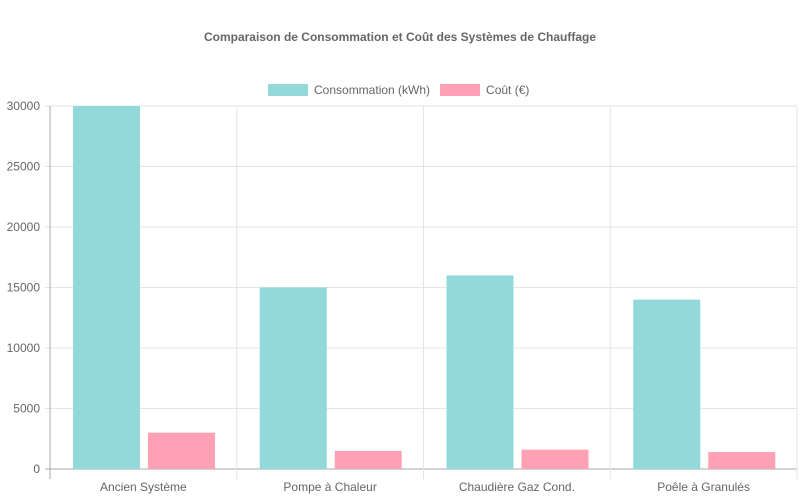  What do you see at coordinates (329, 487) in the screenshot?
I see `x-tick-label: Pompe à Chaleur` at bounding box center [329, 487].